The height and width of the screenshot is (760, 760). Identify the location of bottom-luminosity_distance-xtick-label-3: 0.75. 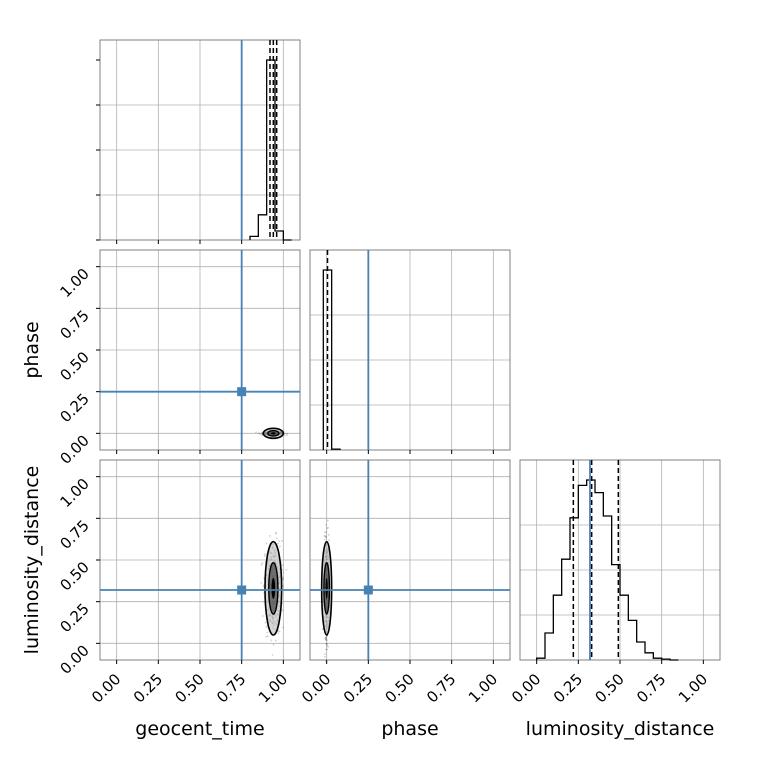
(651, 688).